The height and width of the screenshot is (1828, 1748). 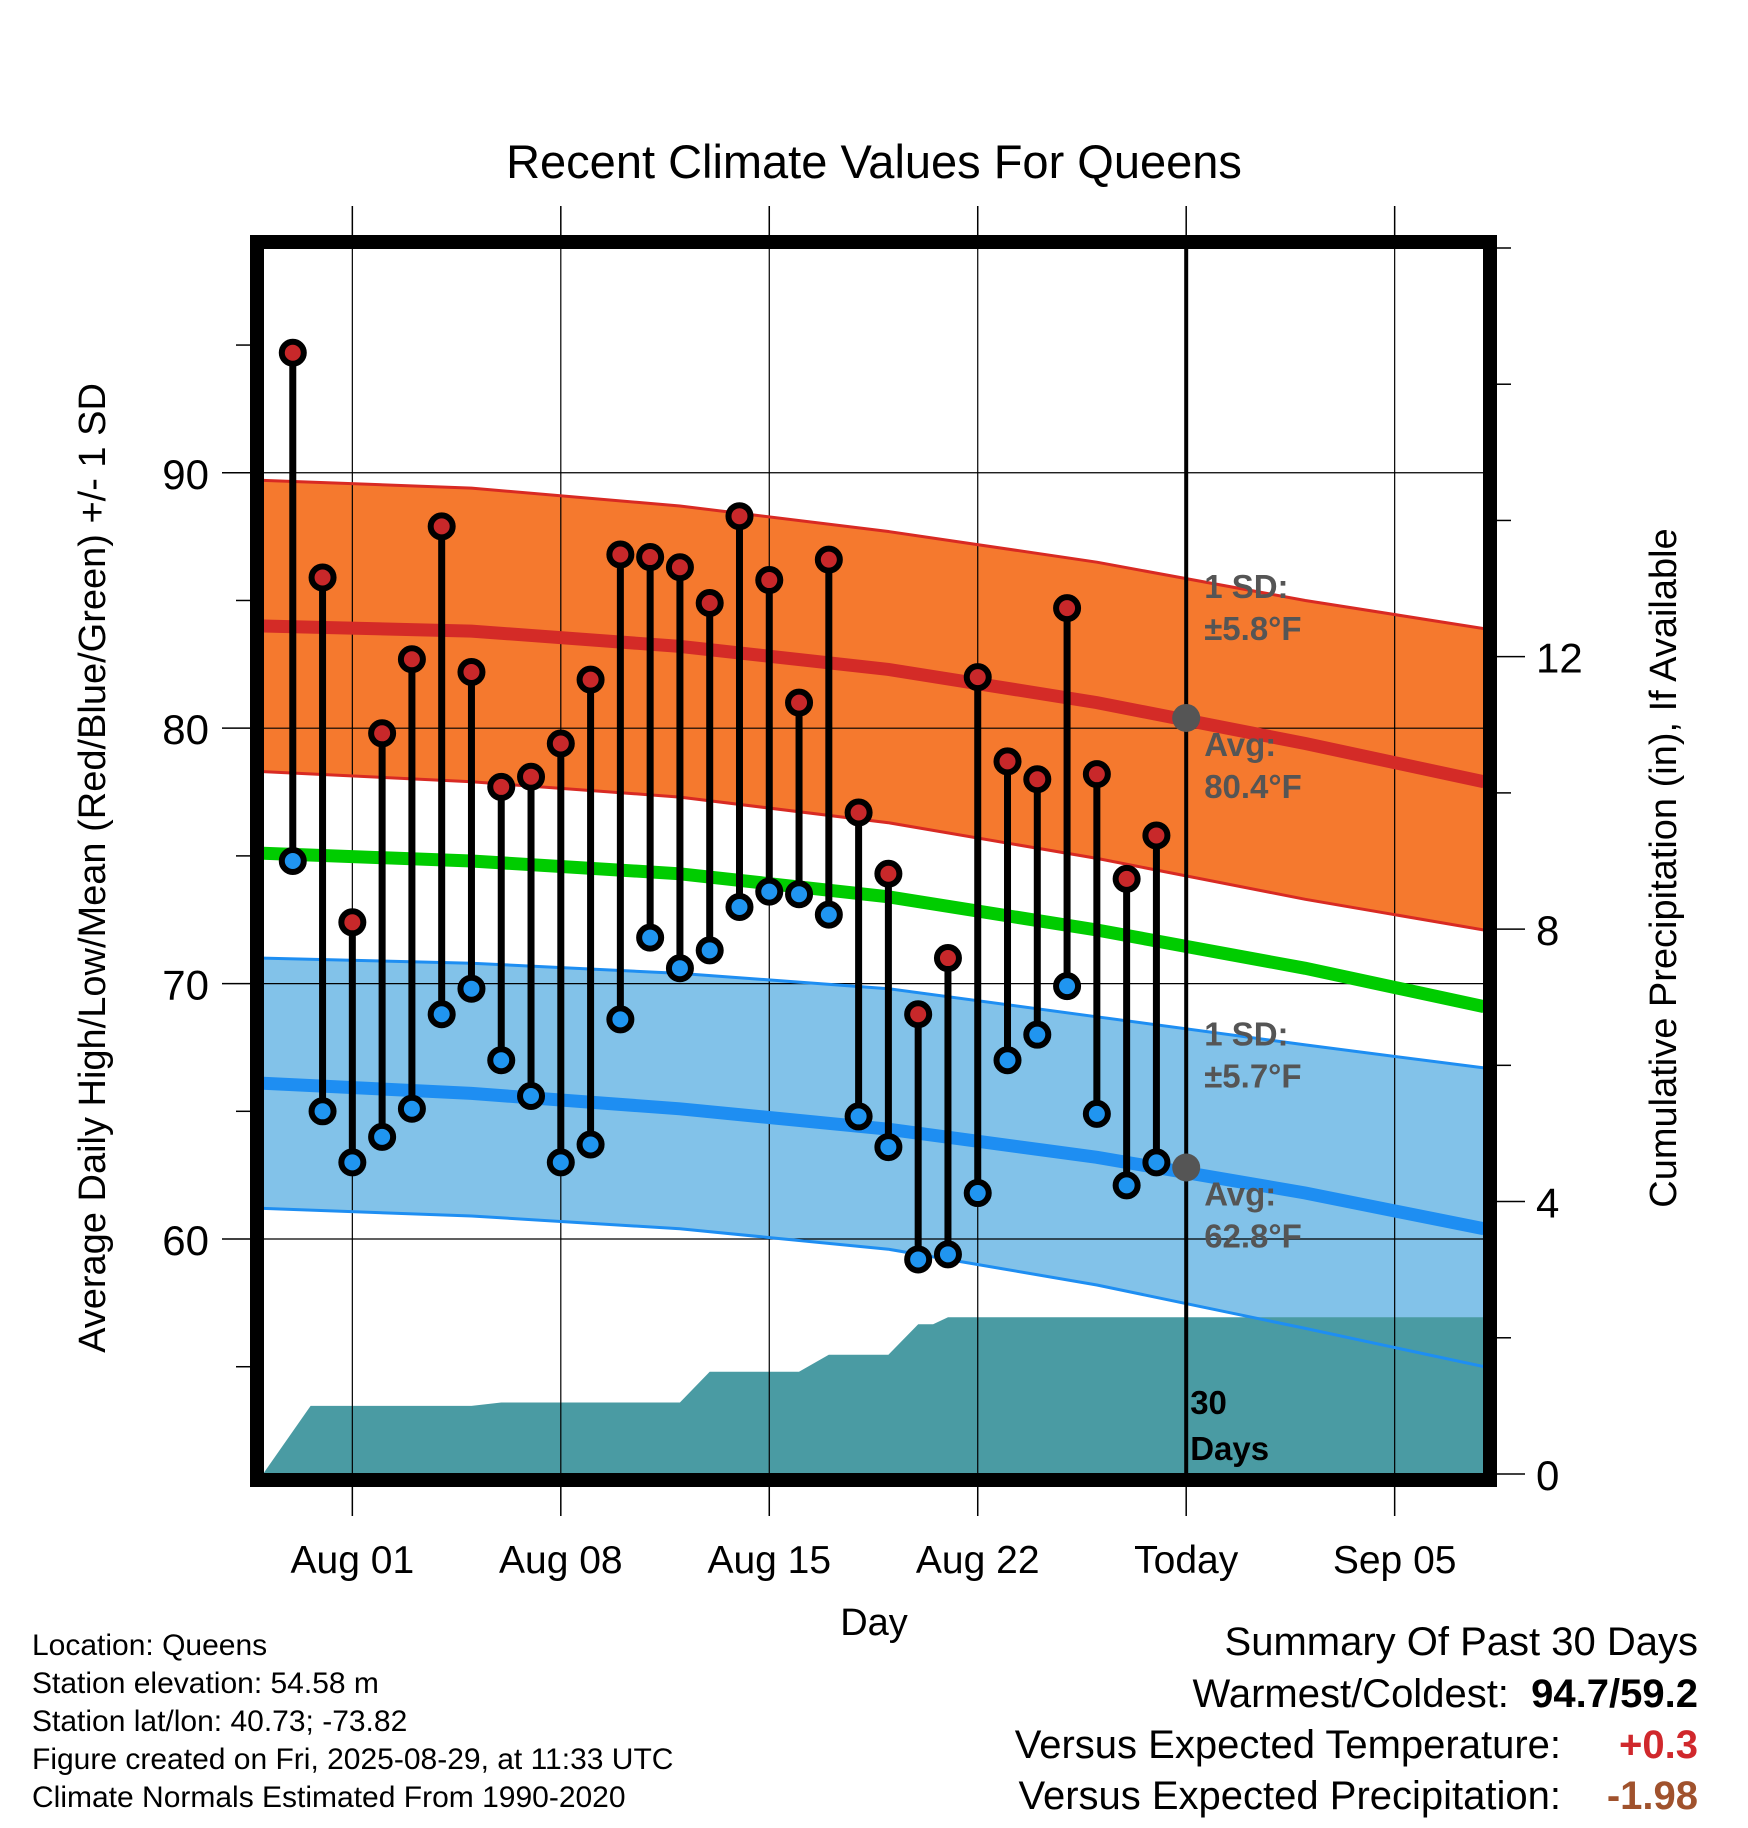 What do you see at coordinates (185, 729) in the screenshot?
I see `y-tick-label: 80` at bounding box center [185, 729].